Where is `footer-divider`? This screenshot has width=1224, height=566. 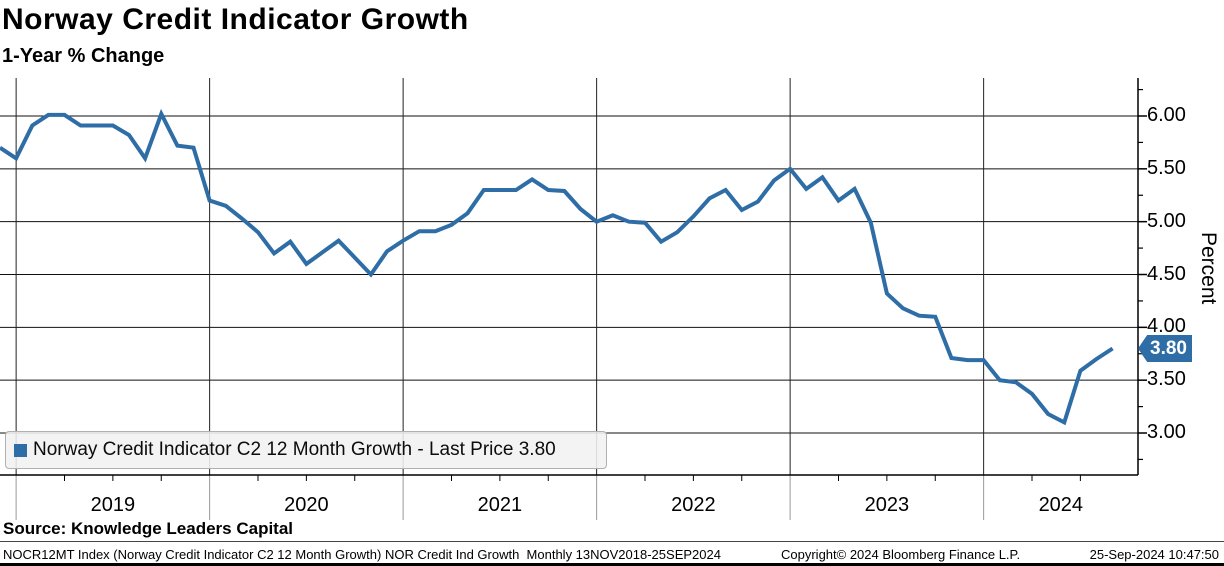
footer-divider is located at coordinates (612, 541).